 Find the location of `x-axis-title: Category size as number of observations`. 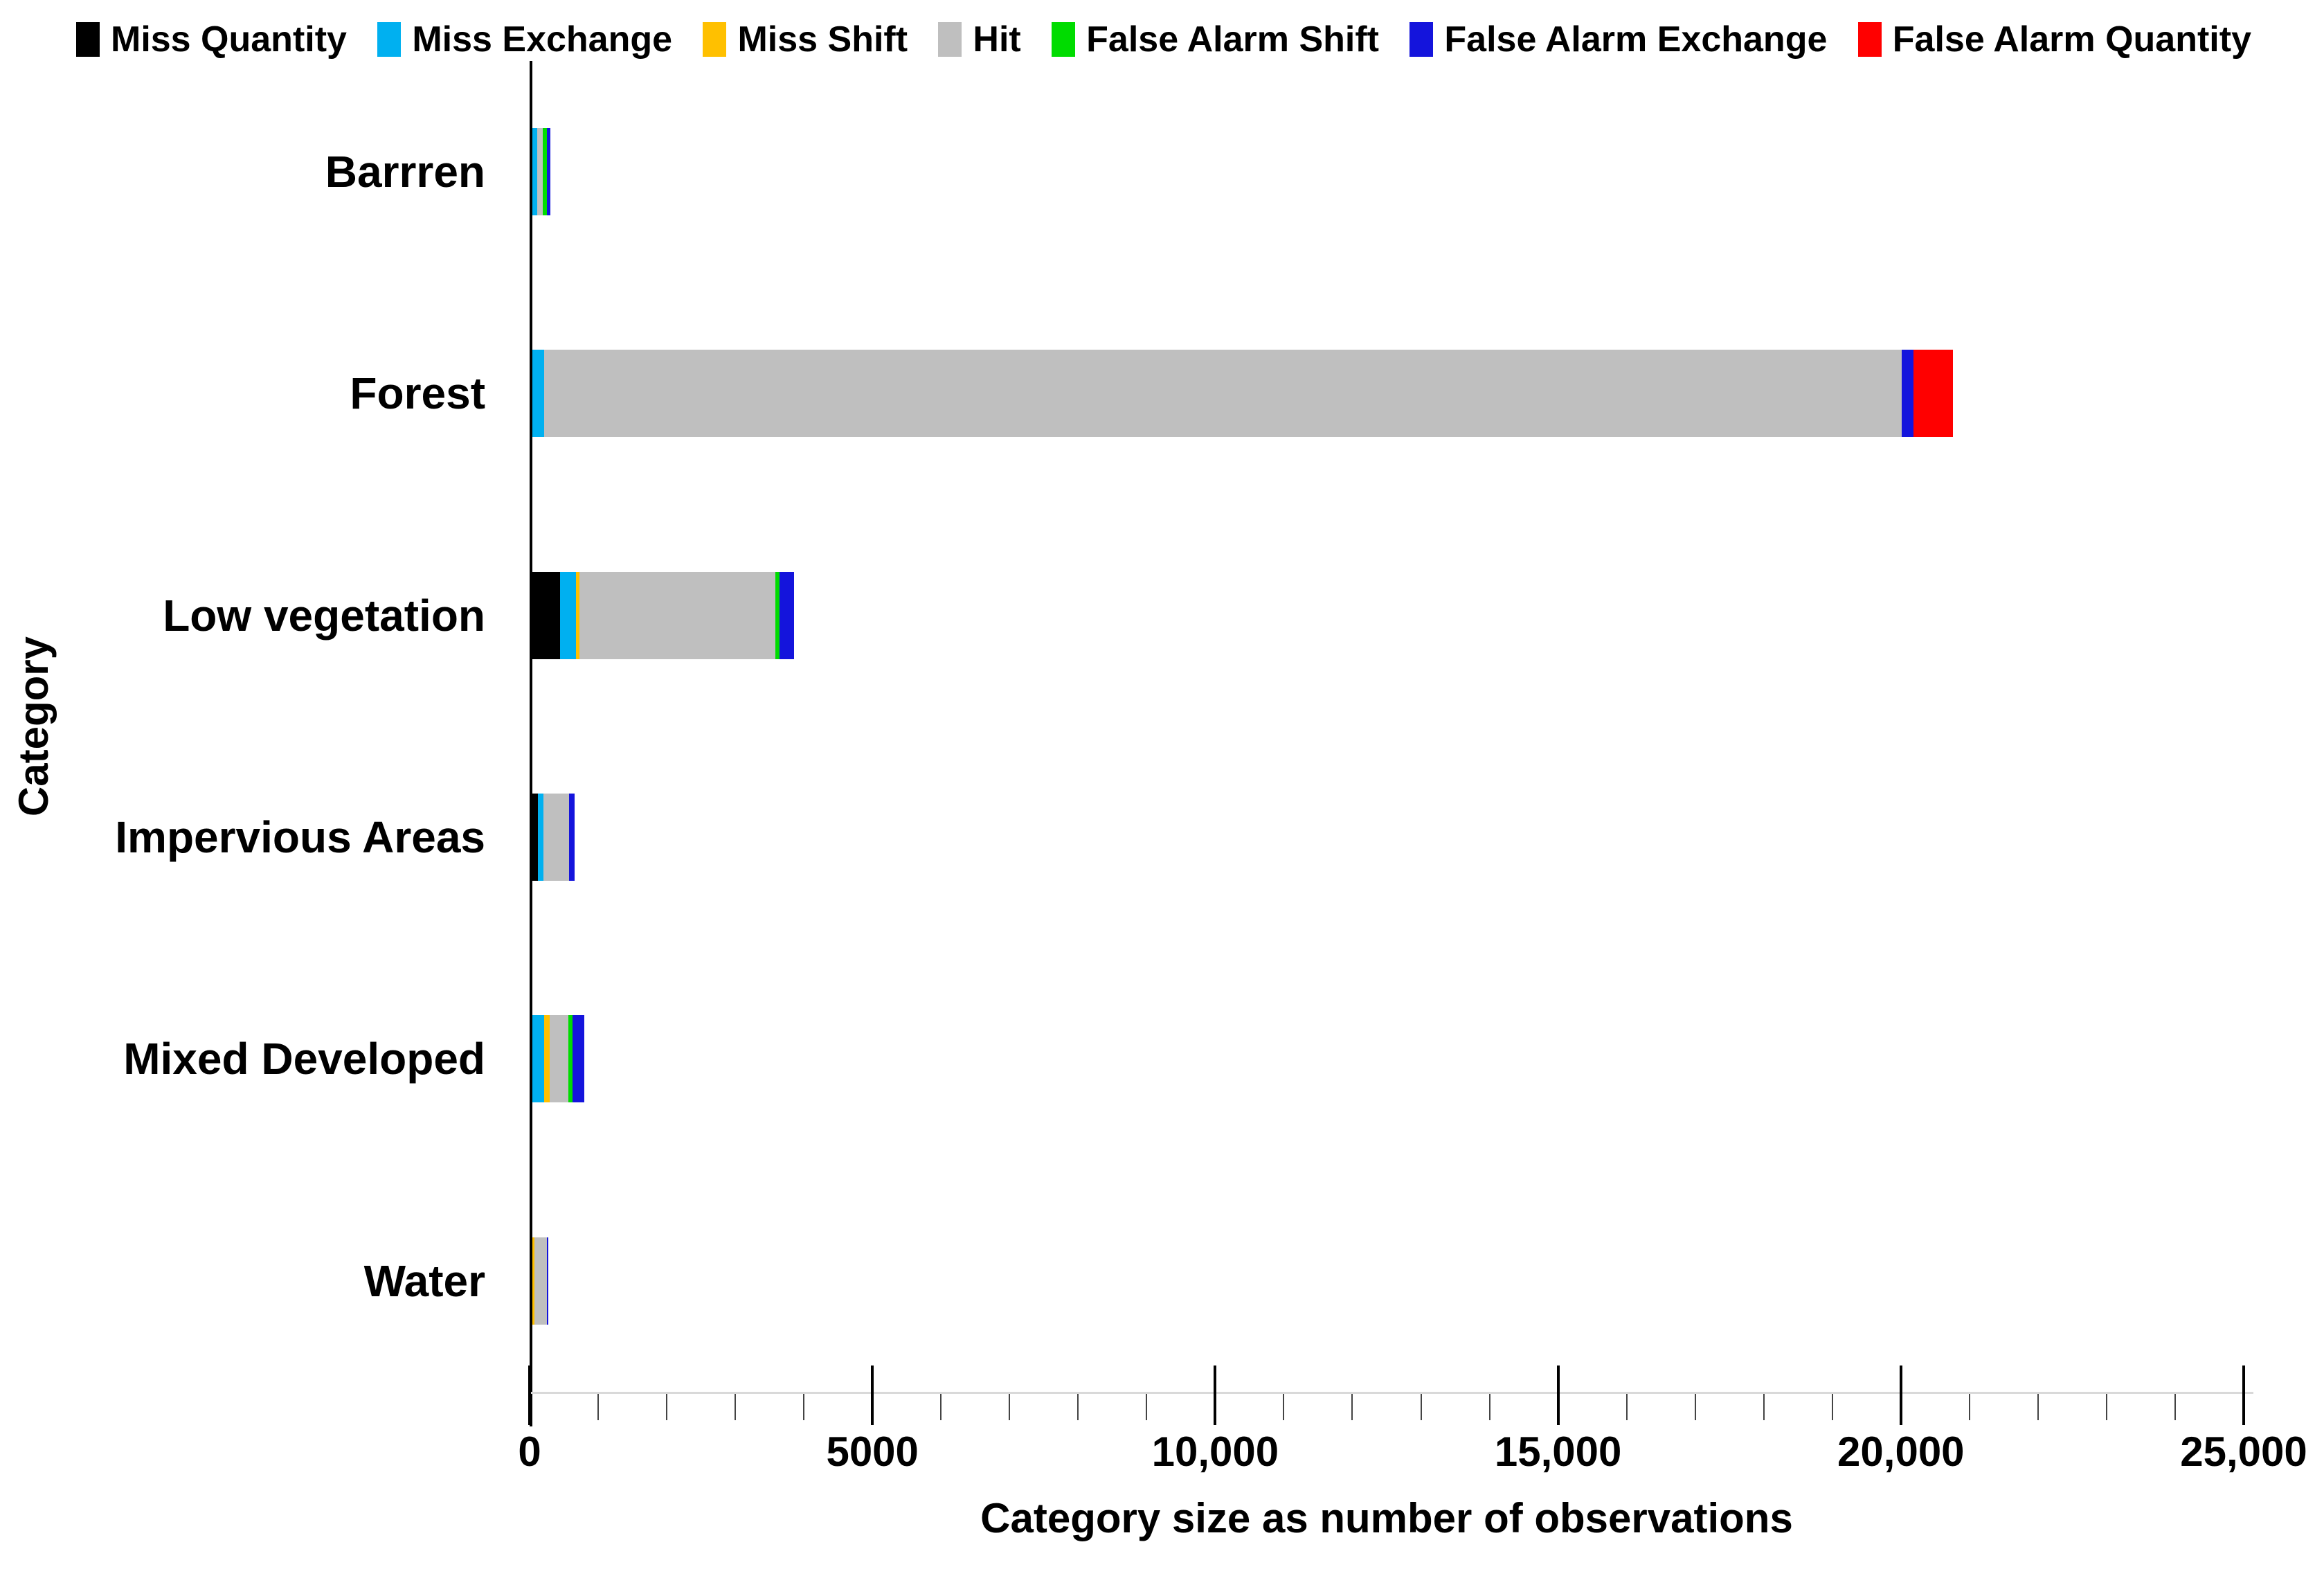

x-axis-title: Category size as number of observations is located at coordinates (1386, 1518).